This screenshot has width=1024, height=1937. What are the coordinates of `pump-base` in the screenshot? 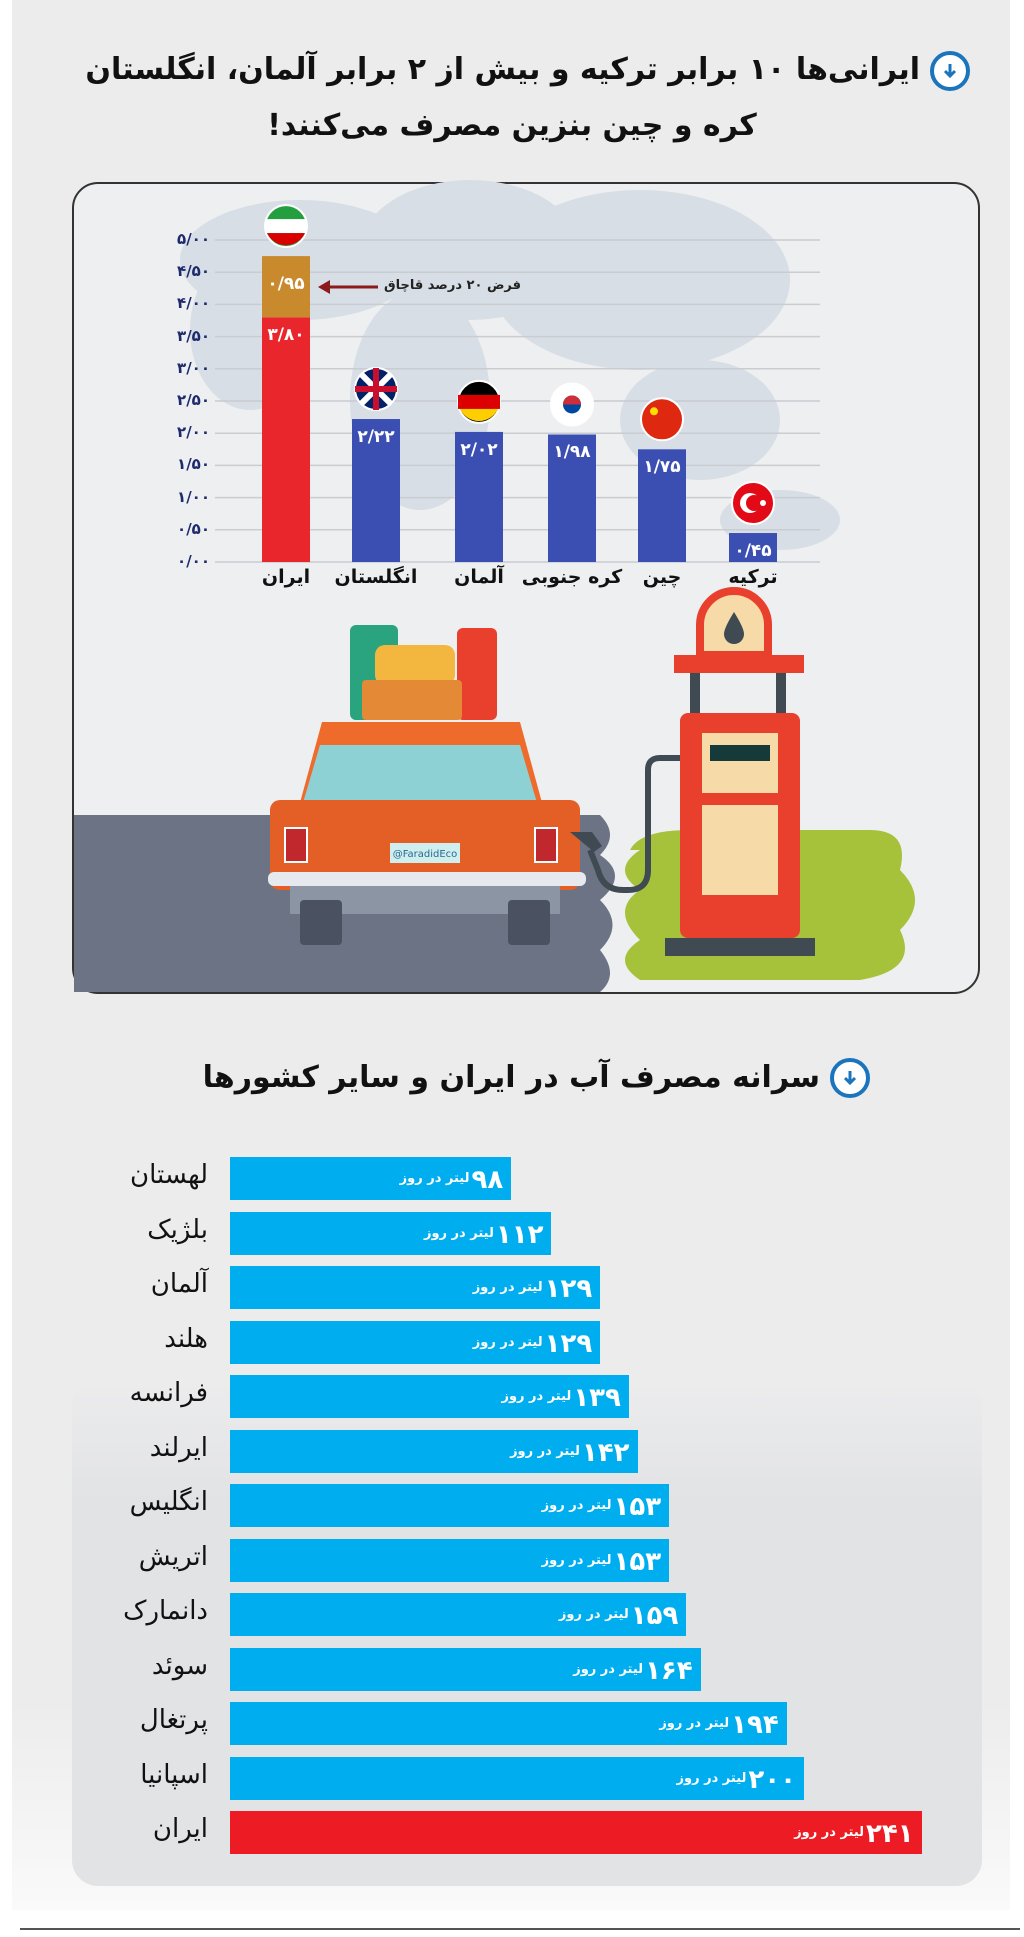 It's located at (740, 947).